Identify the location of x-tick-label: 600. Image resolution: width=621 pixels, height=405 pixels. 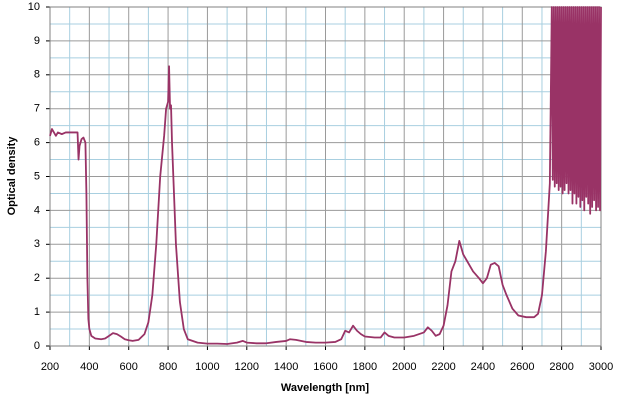
(129, 367).